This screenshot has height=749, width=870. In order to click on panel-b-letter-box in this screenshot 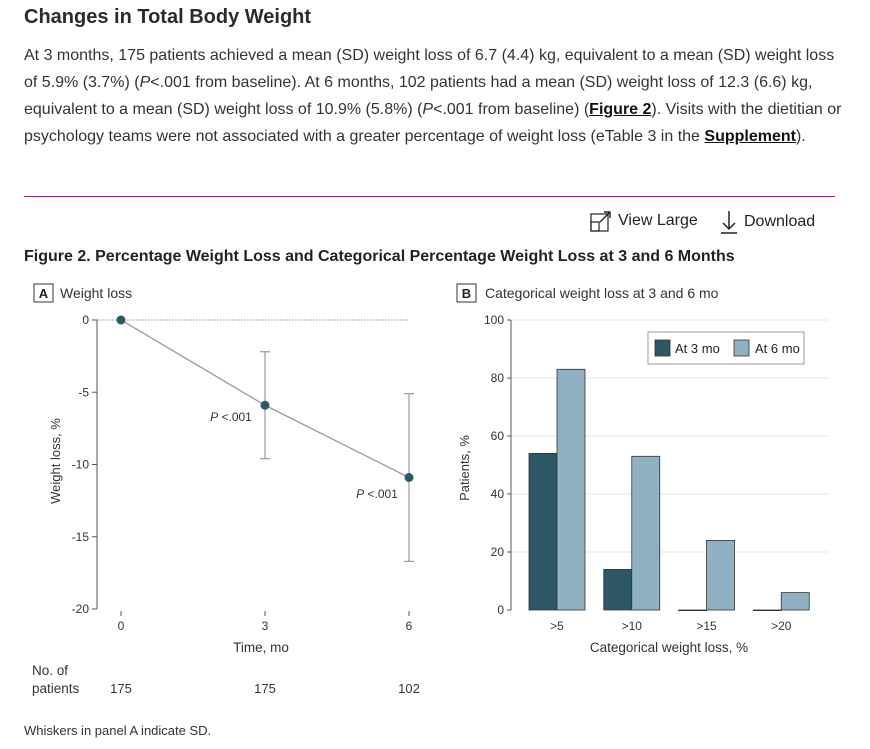, I will do `click(466, 293)`.